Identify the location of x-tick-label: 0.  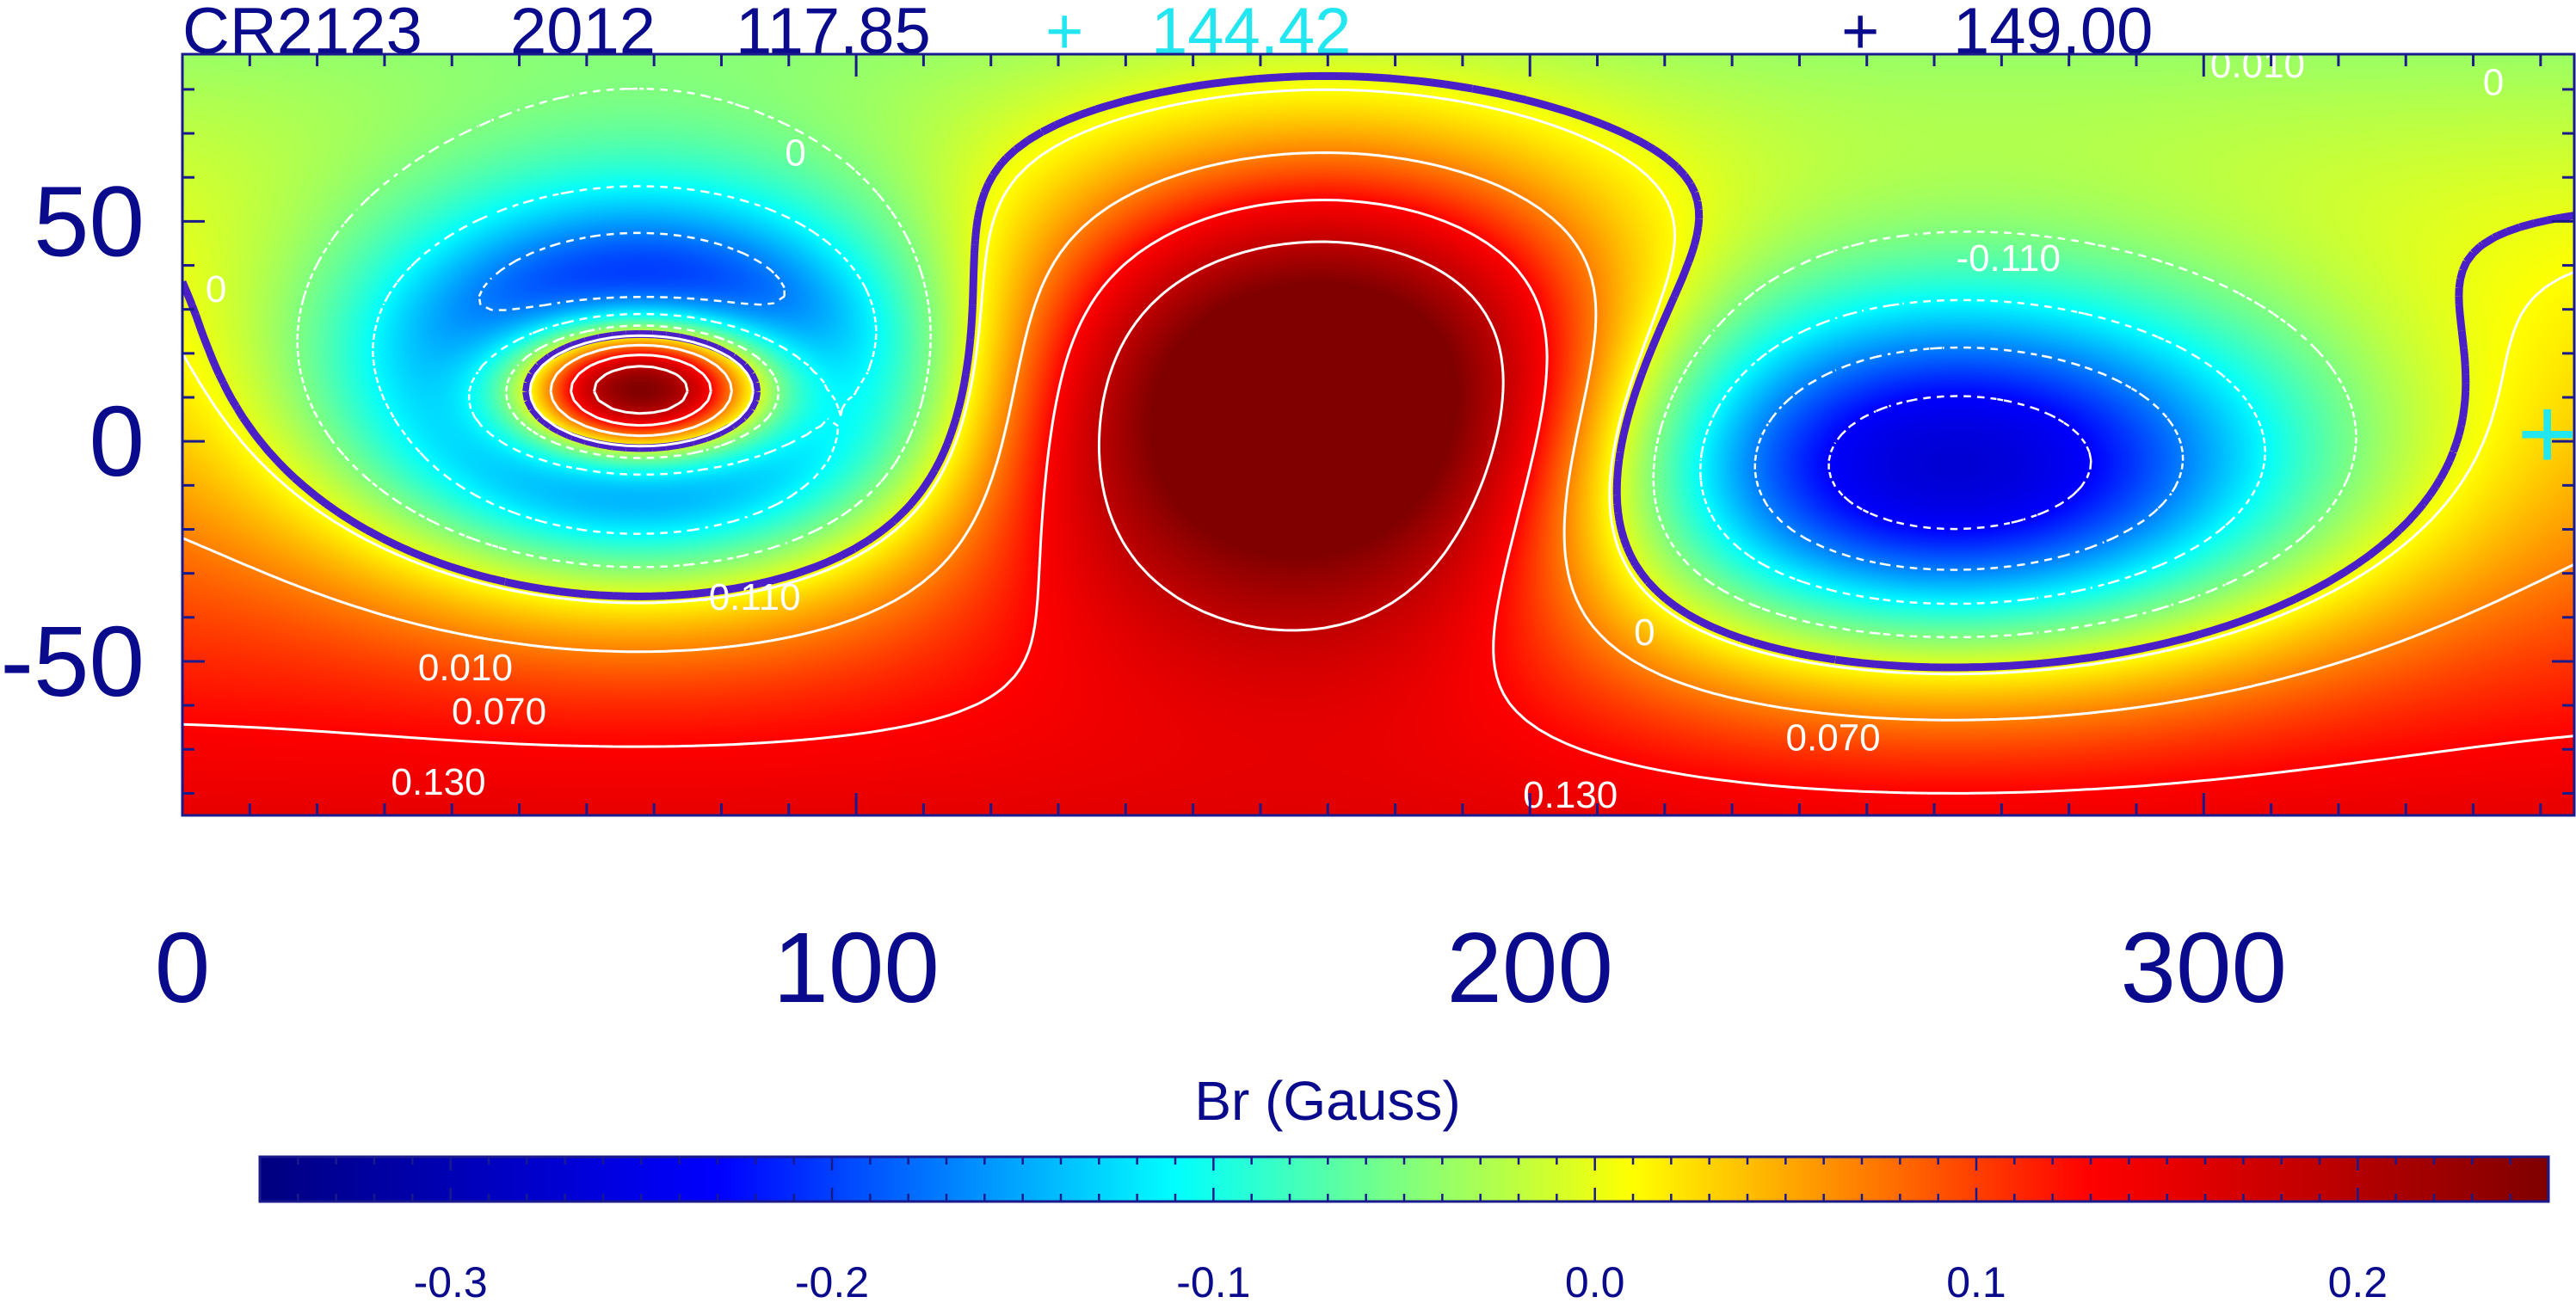
(183, 967).